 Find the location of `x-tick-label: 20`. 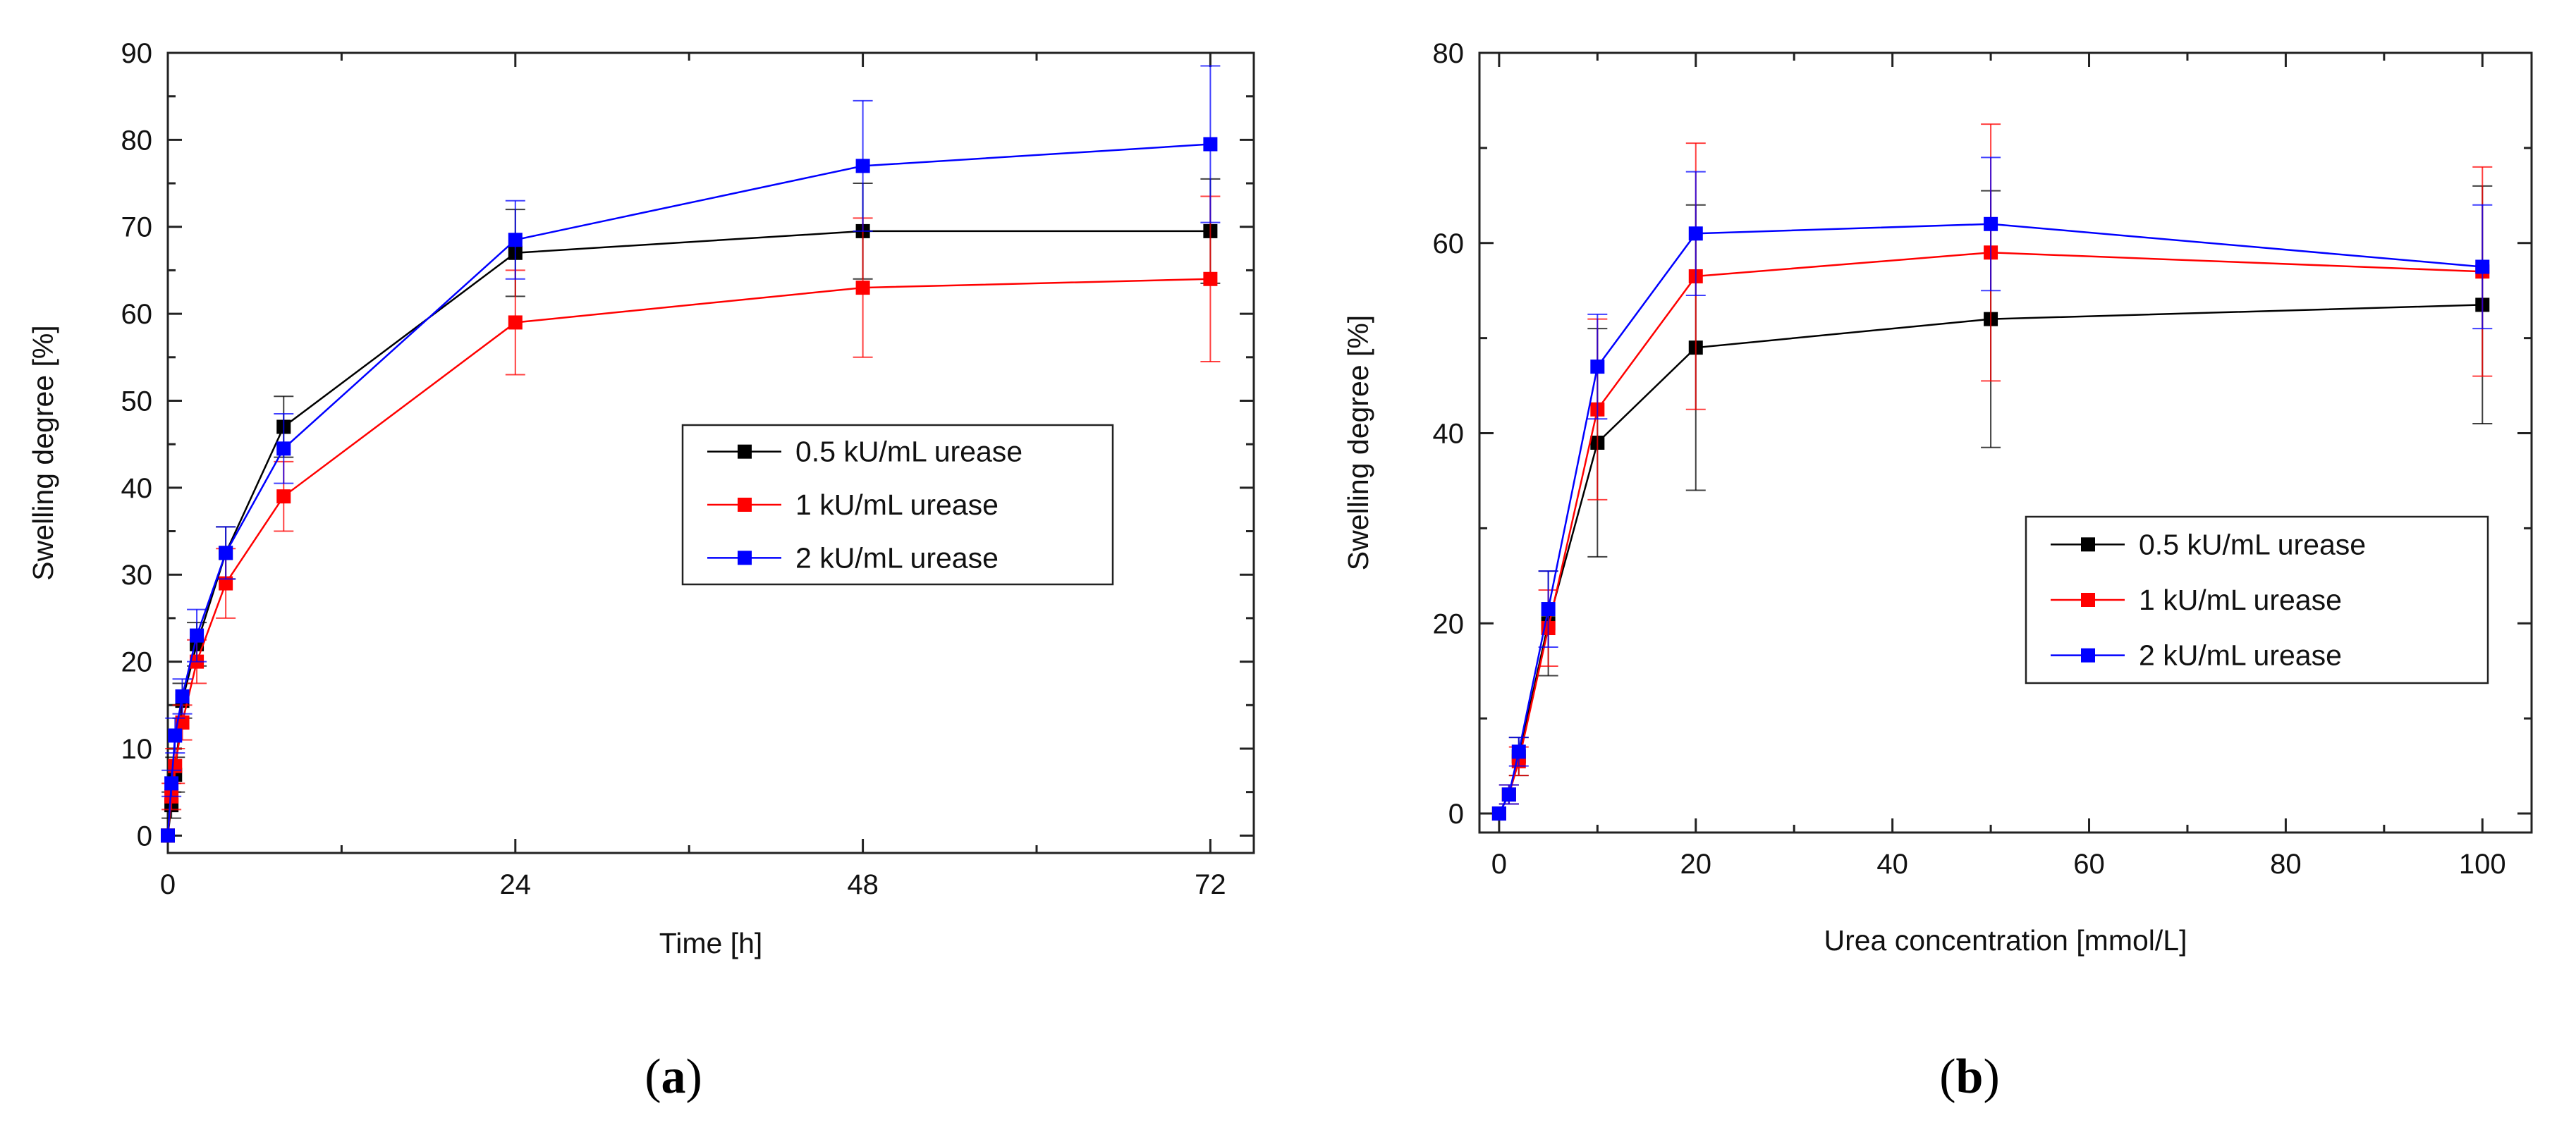

x-tick-label: 20 is located at coordinates (1696, 864).